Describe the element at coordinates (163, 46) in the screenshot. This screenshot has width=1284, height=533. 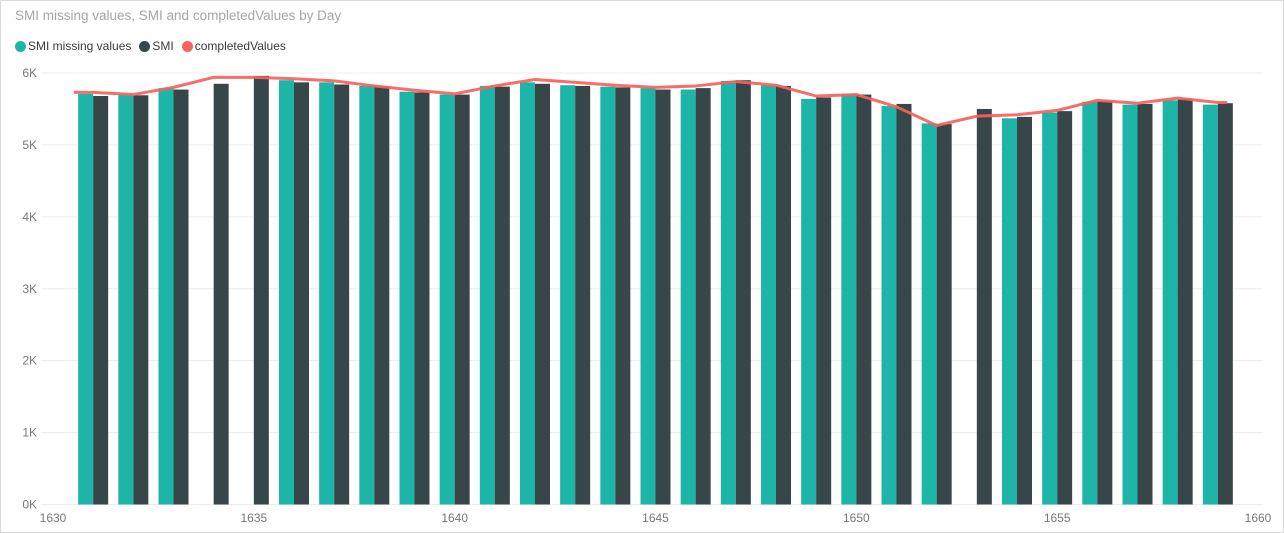
I see `legend-label: SMI` at that location.